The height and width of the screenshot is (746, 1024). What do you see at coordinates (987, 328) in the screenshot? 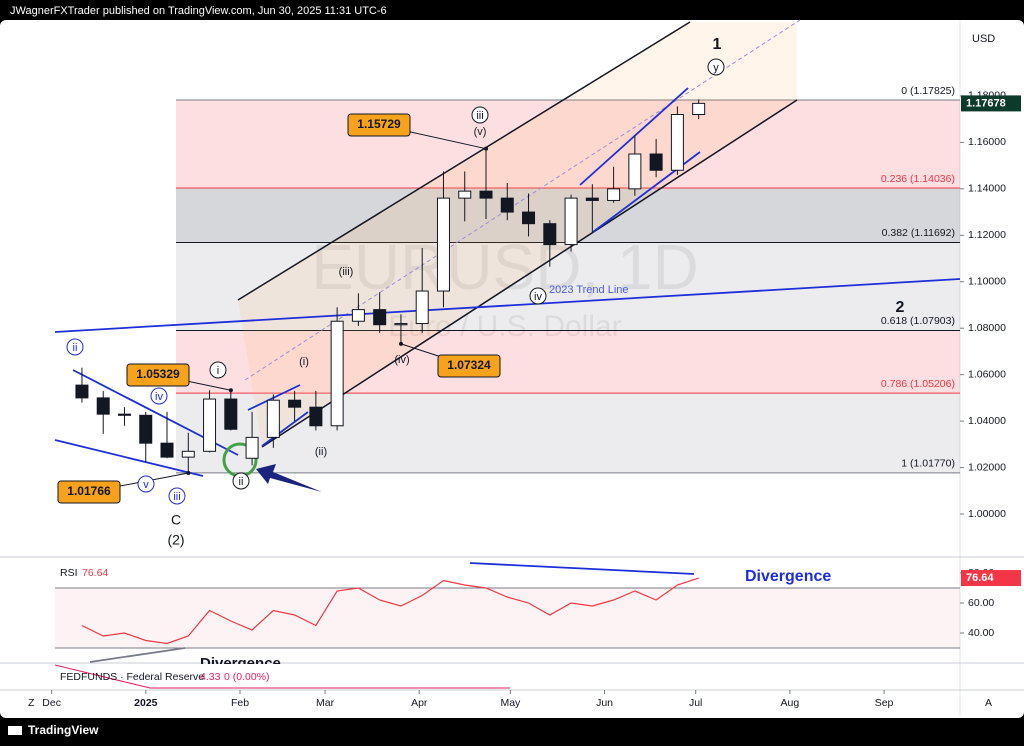
I see `y-tick-label: 1.08000` at bounding box center [987, 328].